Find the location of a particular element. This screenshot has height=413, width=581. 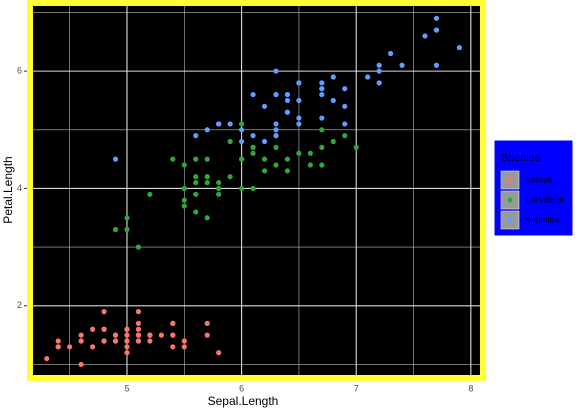

y-axis-title: Petal.Length is located at coordinates (8, 189).